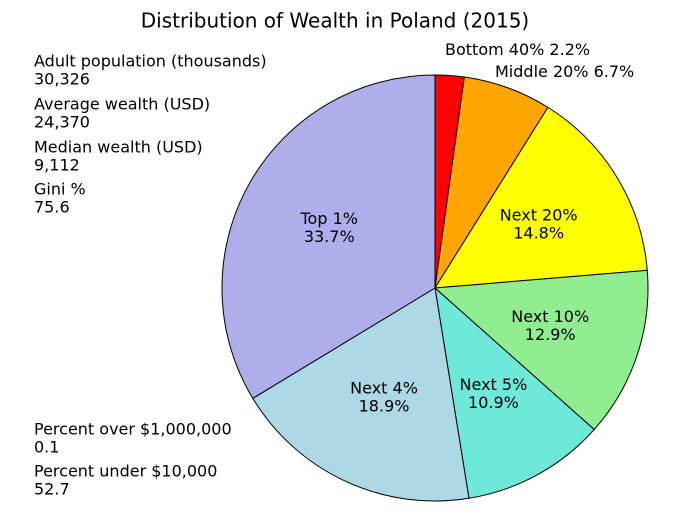 The width and height of the screenshot is (683, 512). What do you see at coordinates (384, 406) in the screenshot?
I see `slice-value: 18.9%` at bounding box center [384, 406].